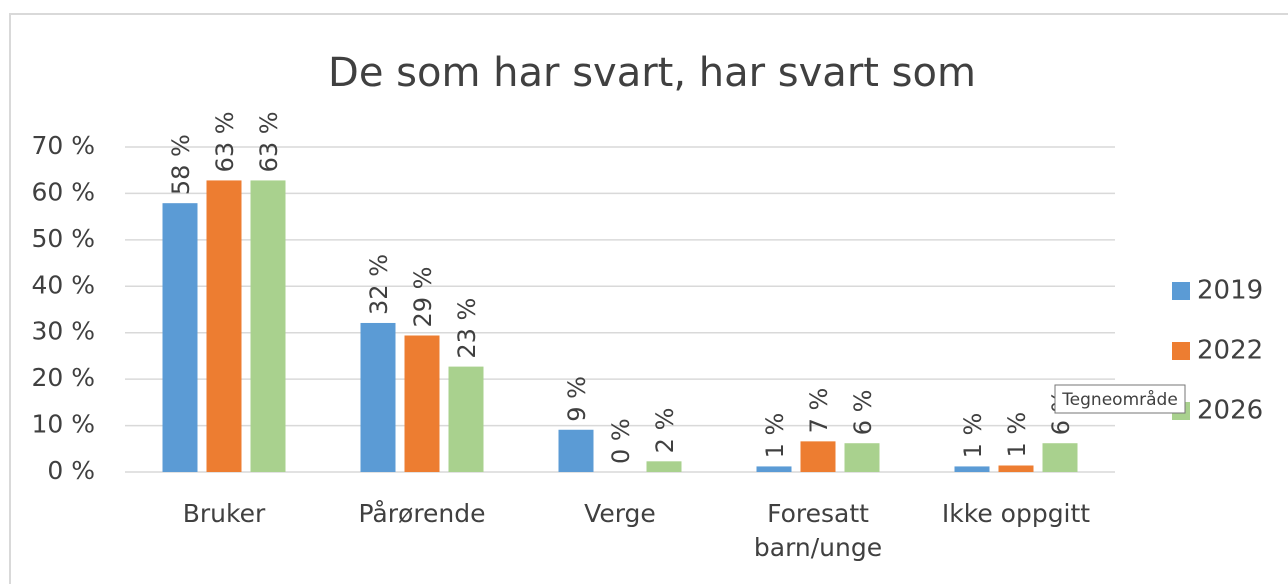  Describe the element at coordinates (467, 328) in the screenshot. I see `data-label: 23 %` at that location.